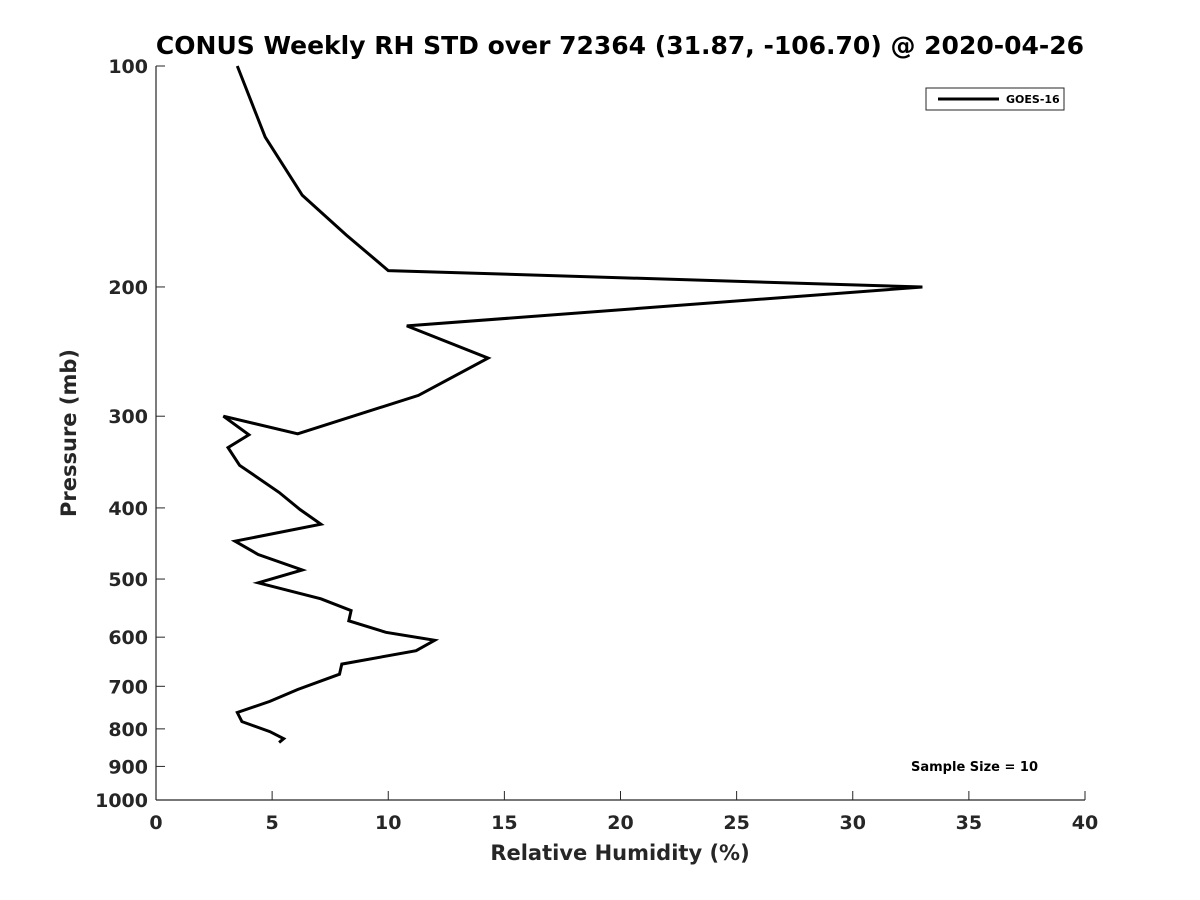 This screenshot has width=1200, height=900. Describe the element at coordinates (969, 823) in the screenshot. I see `x-tick-label: 35` at that location.